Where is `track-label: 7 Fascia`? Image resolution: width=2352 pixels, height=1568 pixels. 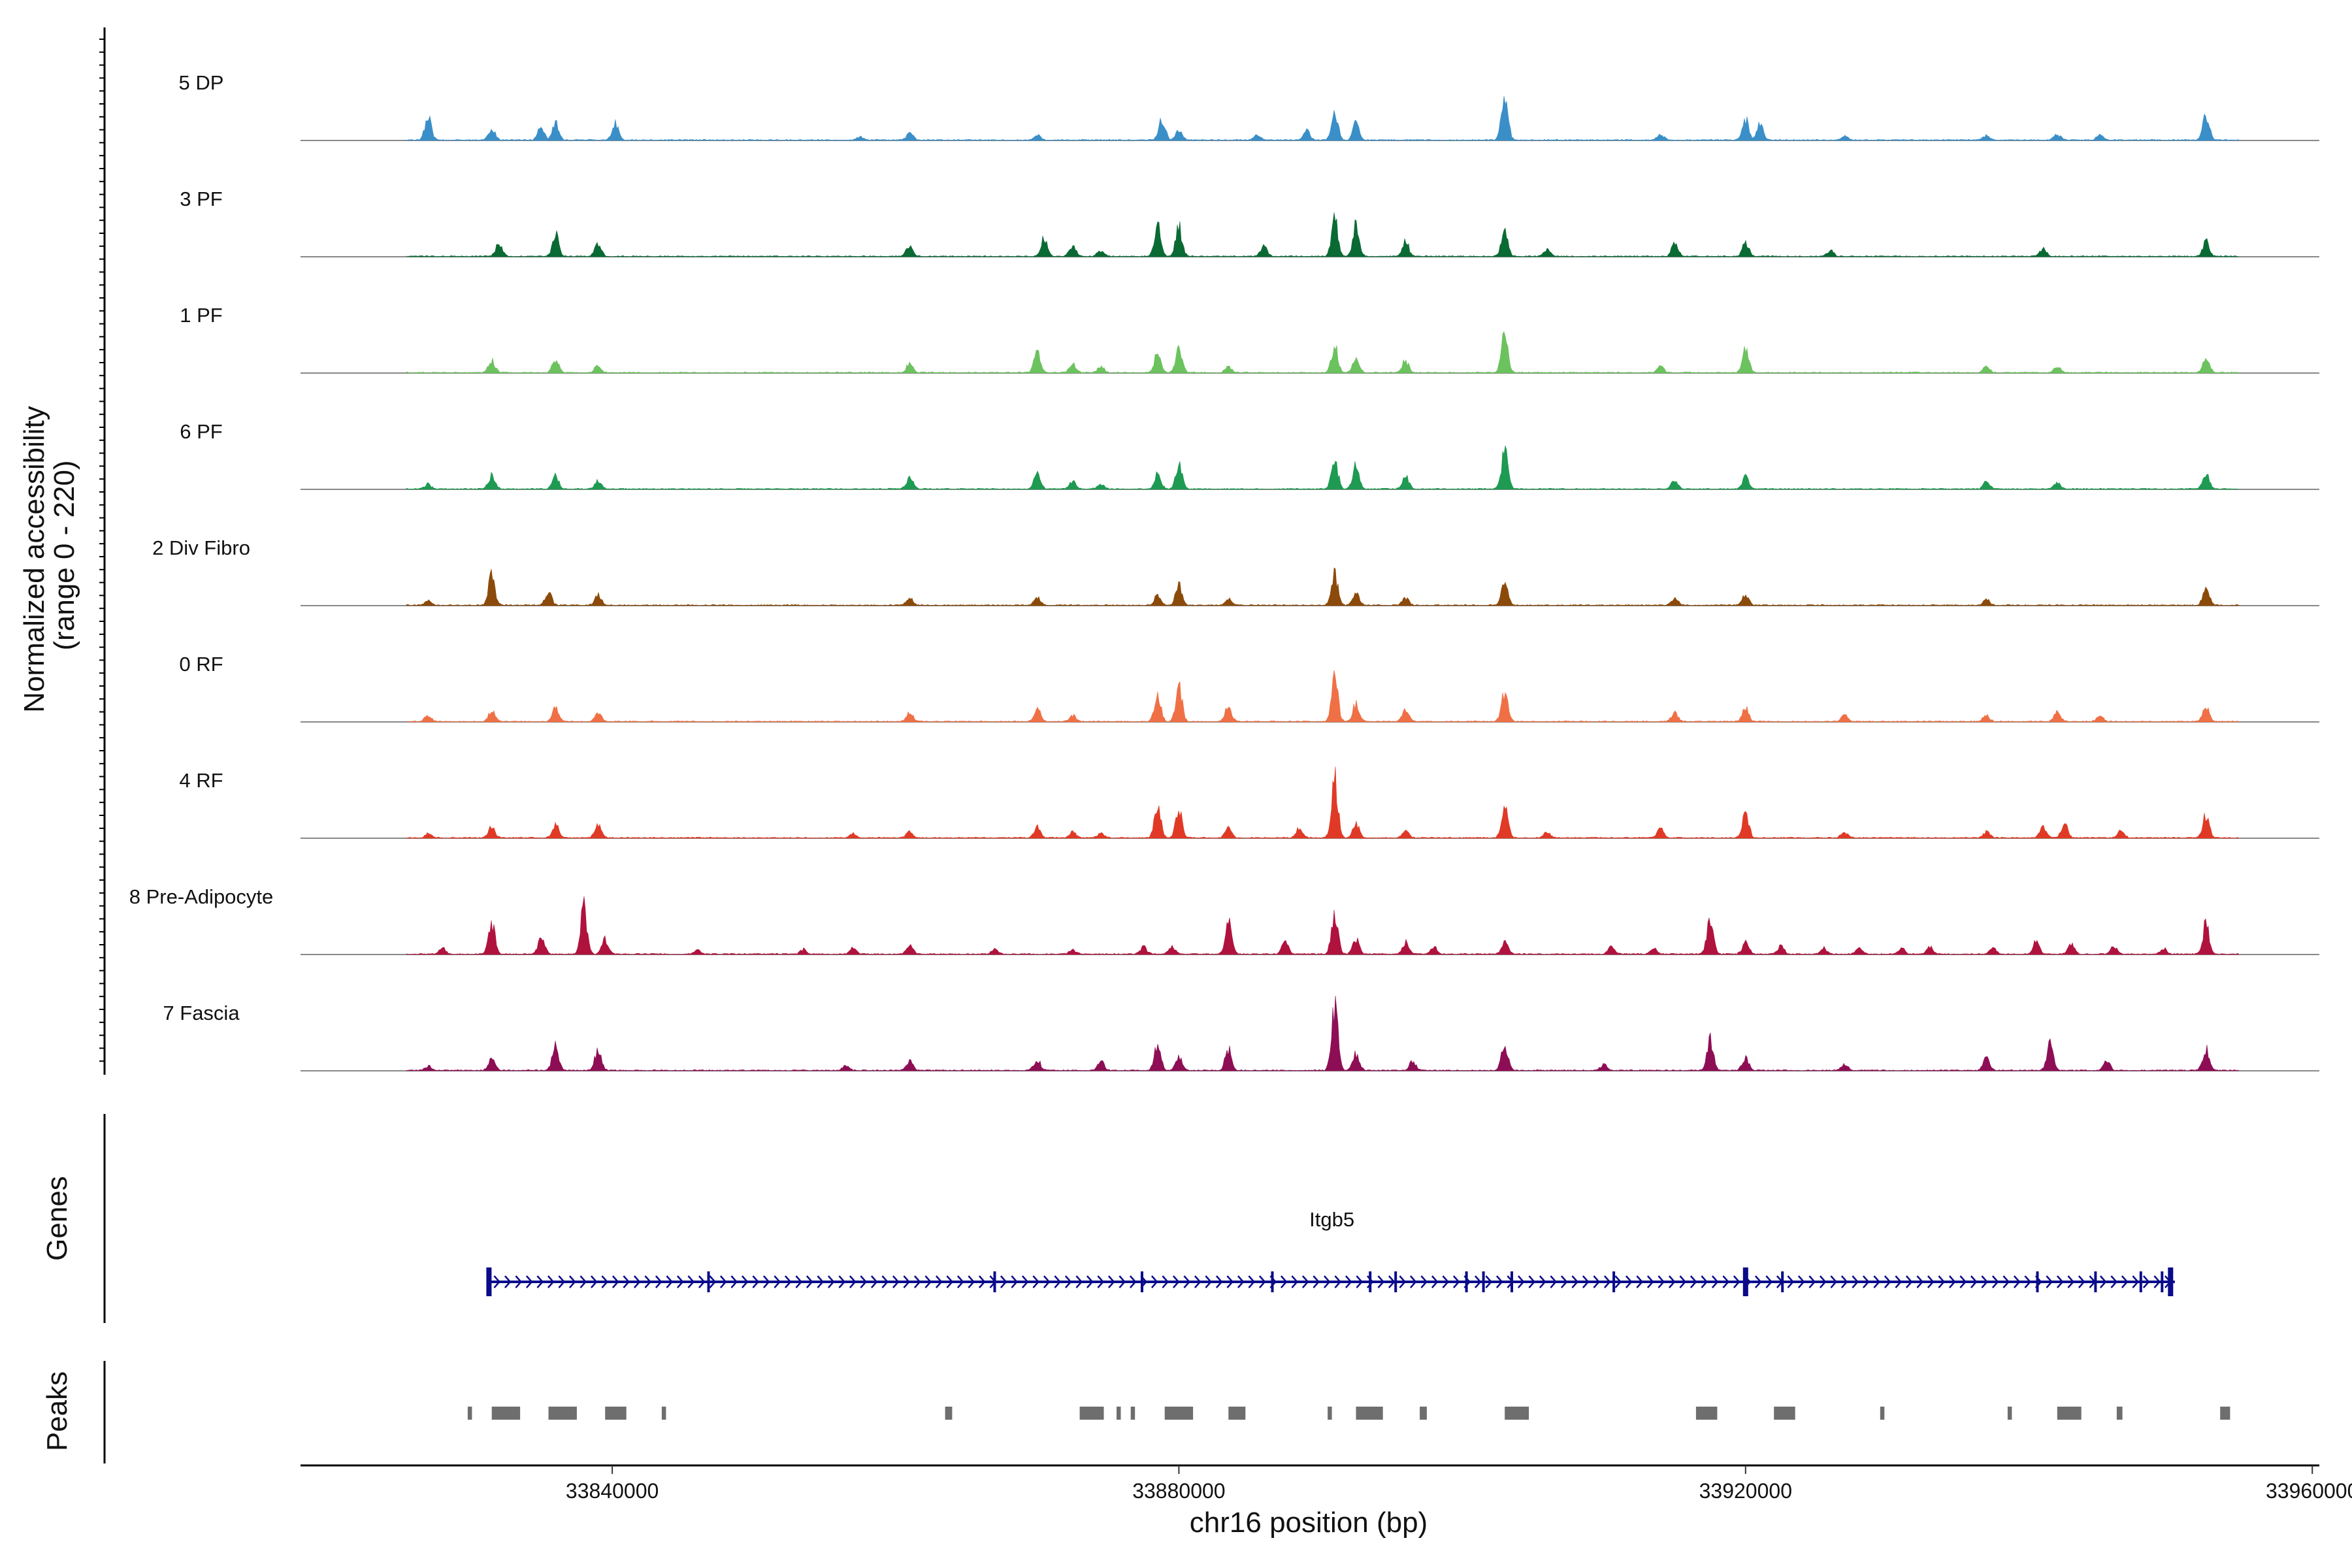 track-label: 7 Fascia is located at coordinates (201, 1013).